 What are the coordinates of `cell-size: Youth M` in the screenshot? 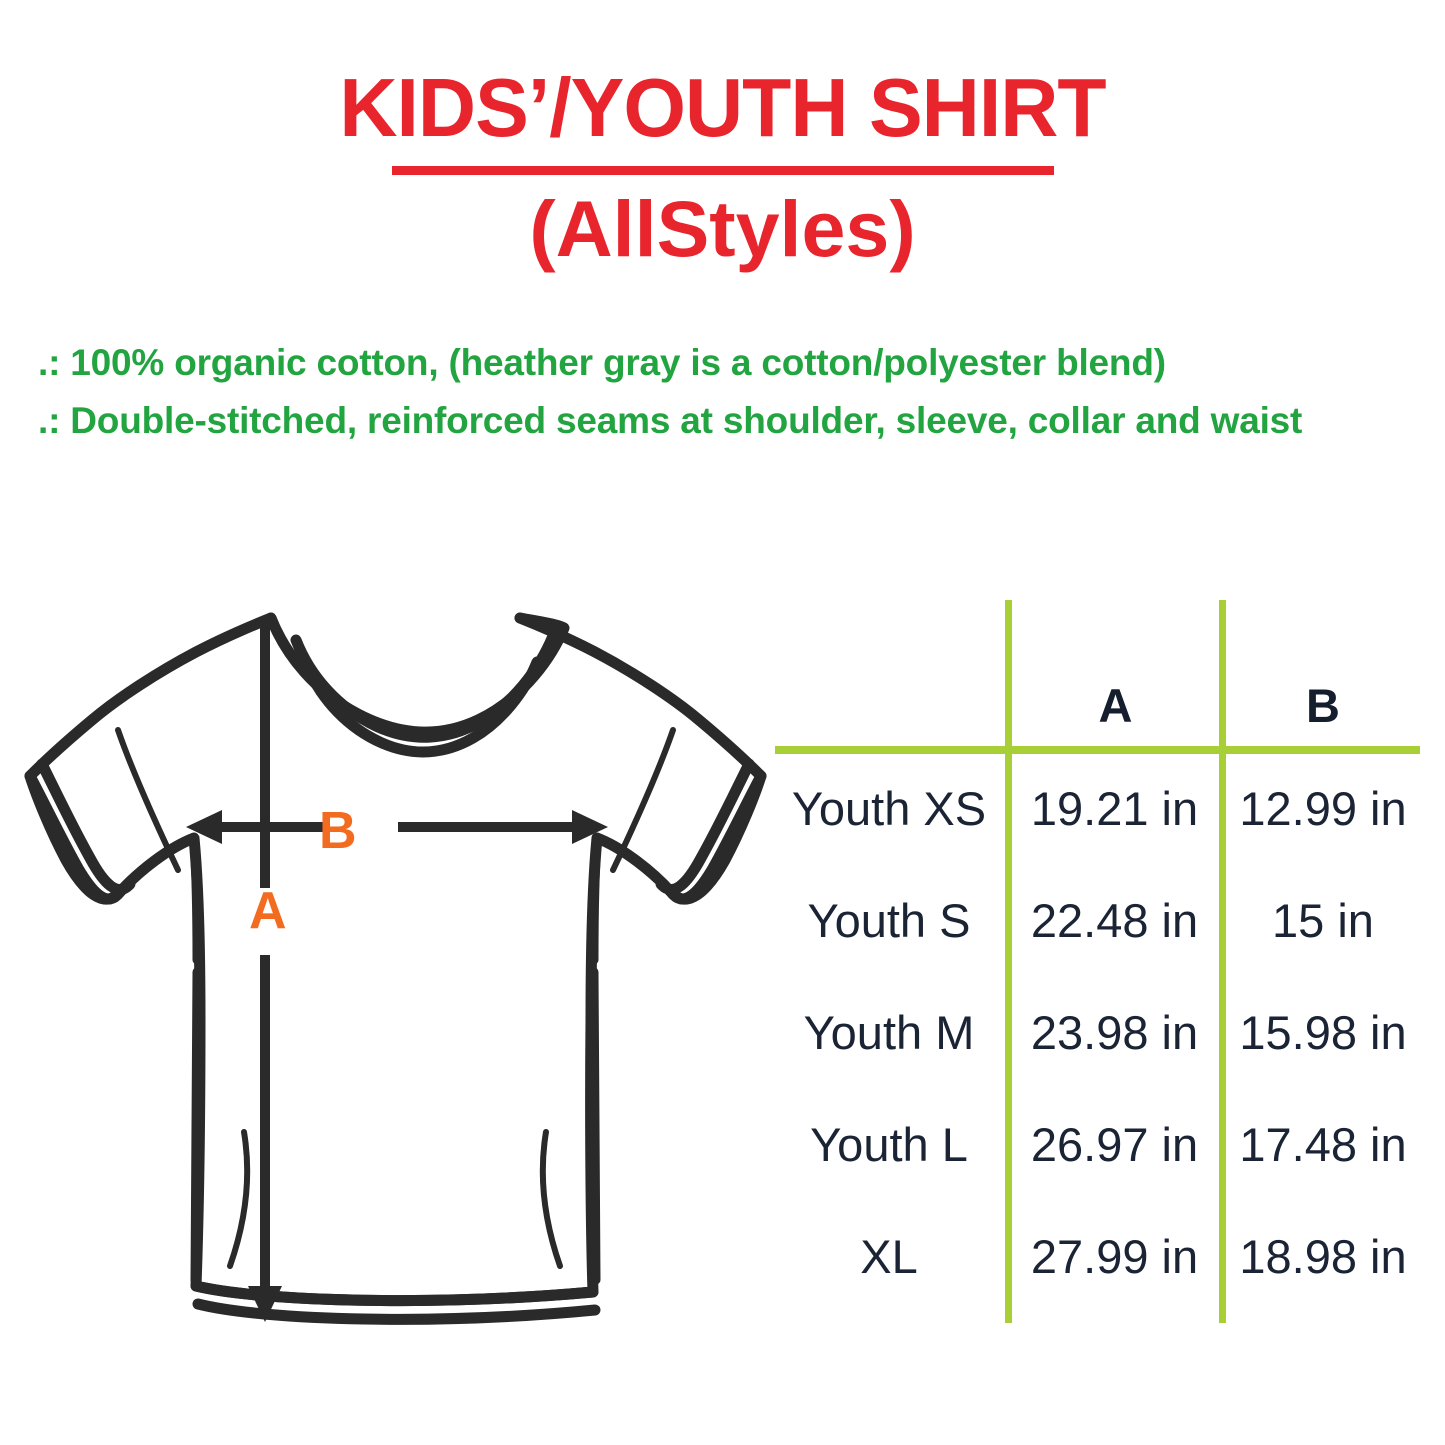 It's located at (889, 1032).